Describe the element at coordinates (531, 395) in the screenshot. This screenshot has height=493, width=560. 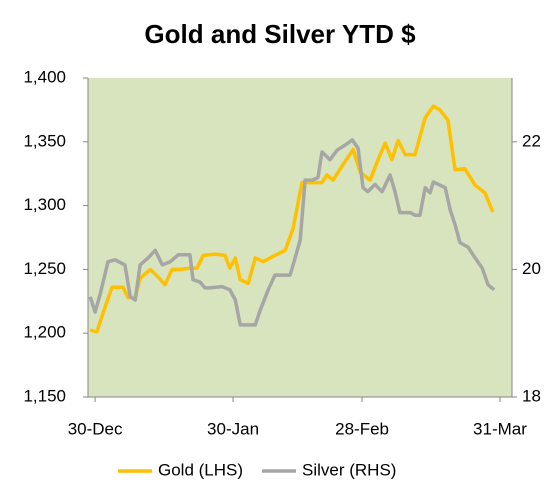
I see `y2-tick-label: 18` at that location.